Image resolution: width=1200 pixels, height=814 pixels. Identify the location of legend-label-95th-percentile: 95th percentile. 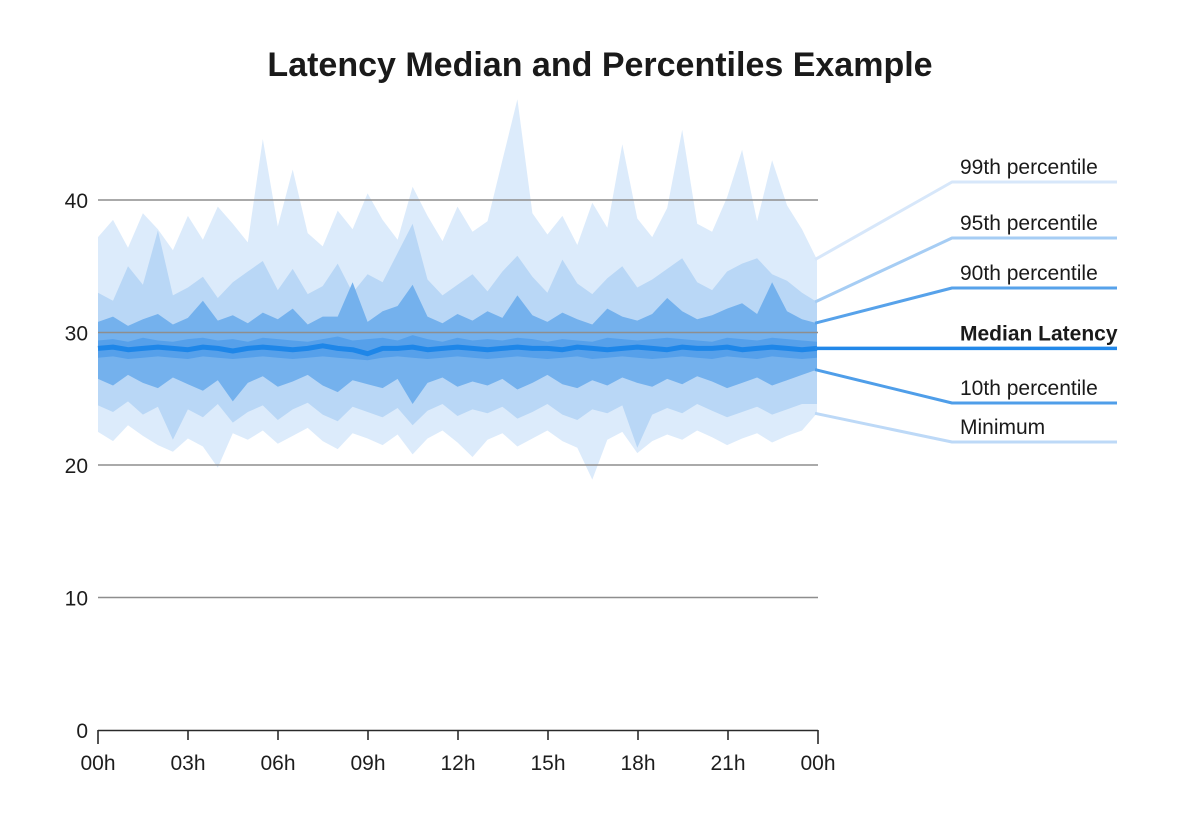
(1029, 223).